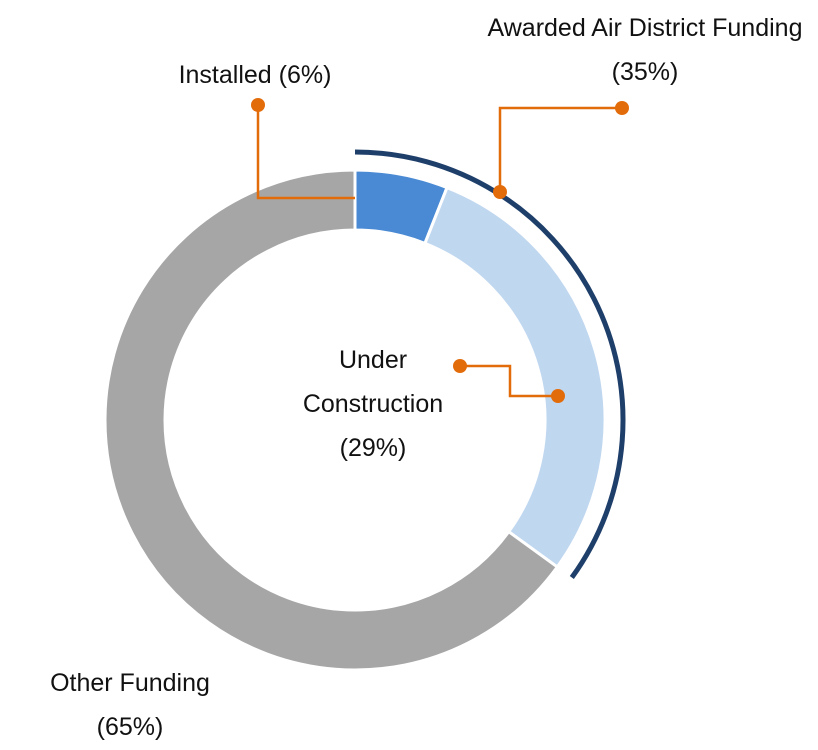 The width and height of the screenshot is (818, 750). What do you see at coordinates (509, 381) in the screenshot?
I see `leader-under-construction` at bounding box center [509, 381].